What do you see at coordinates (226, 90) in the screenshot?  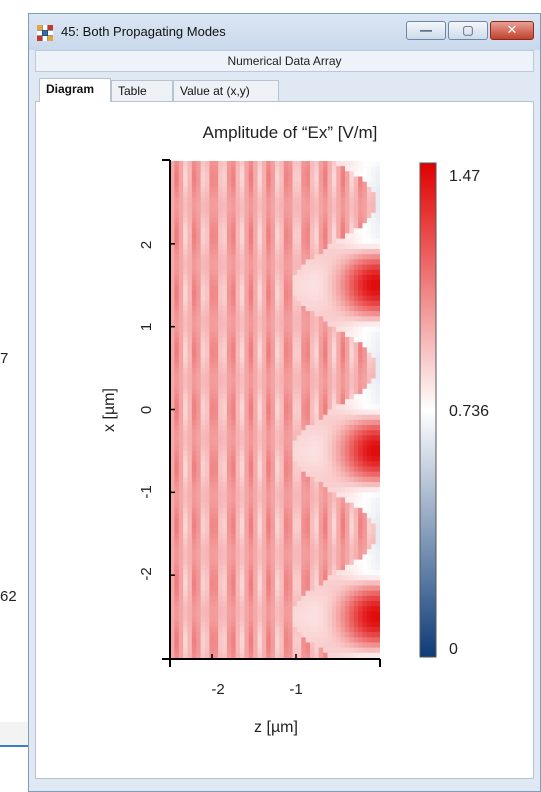 I see `tab-value-at-xy: Value at (x,y)` at bounding box center [226, 90].